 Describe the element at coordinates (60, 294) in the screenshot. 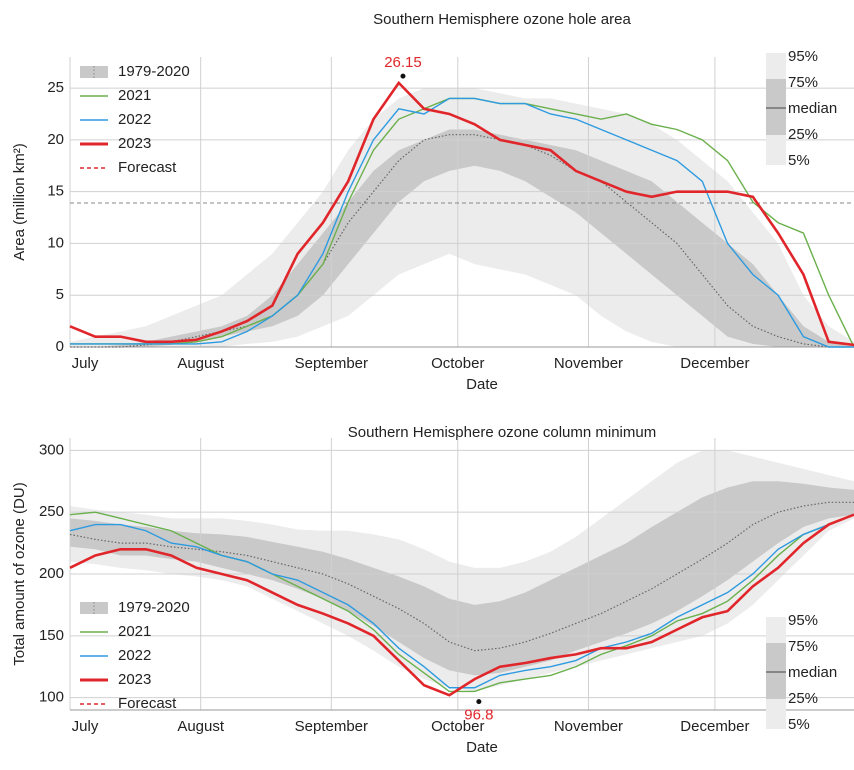

I see `y-tick-label: 5` at that location.